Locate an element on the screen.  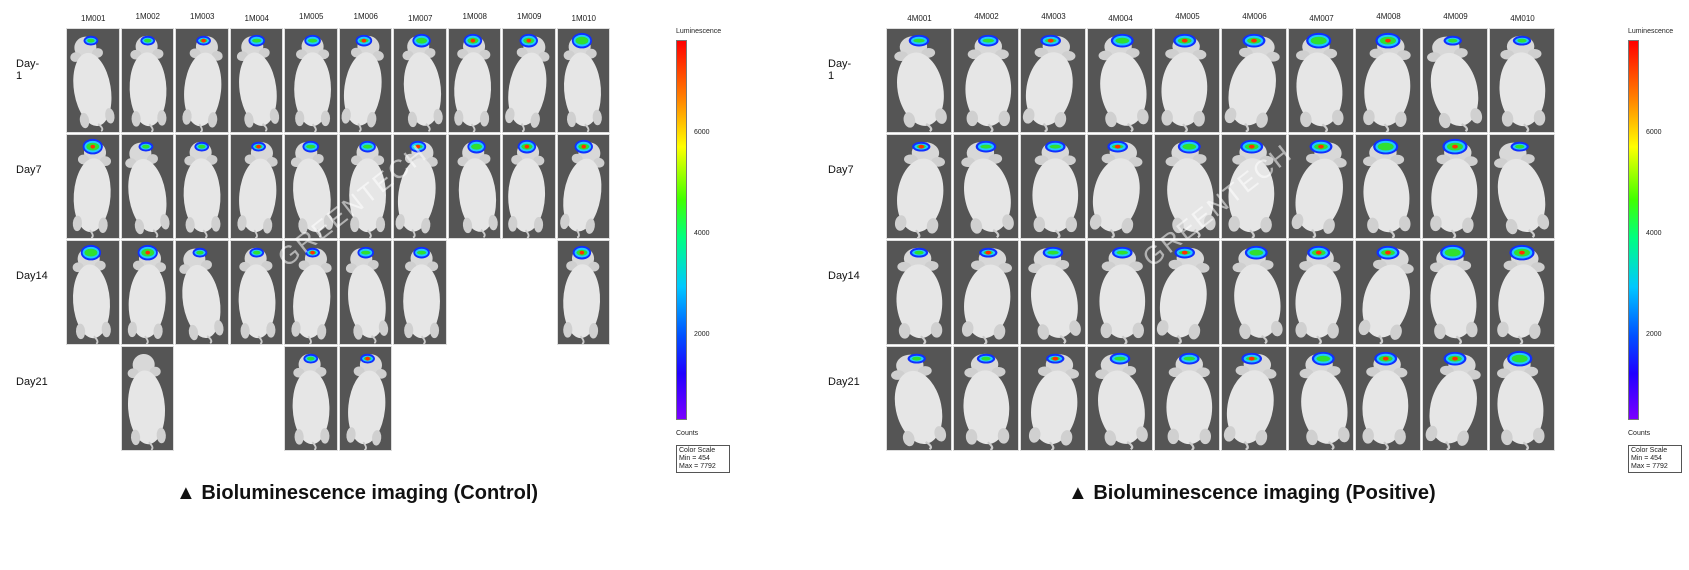
caption-positive: ▲ Bioluminescence imaging (Positive) is located at coordinates (1252, 493).